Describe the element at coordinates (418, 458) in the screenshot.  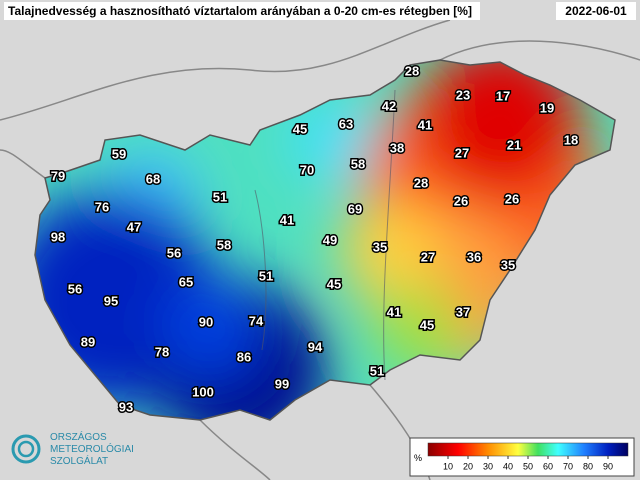
I see `legend-unit: %` at that location.